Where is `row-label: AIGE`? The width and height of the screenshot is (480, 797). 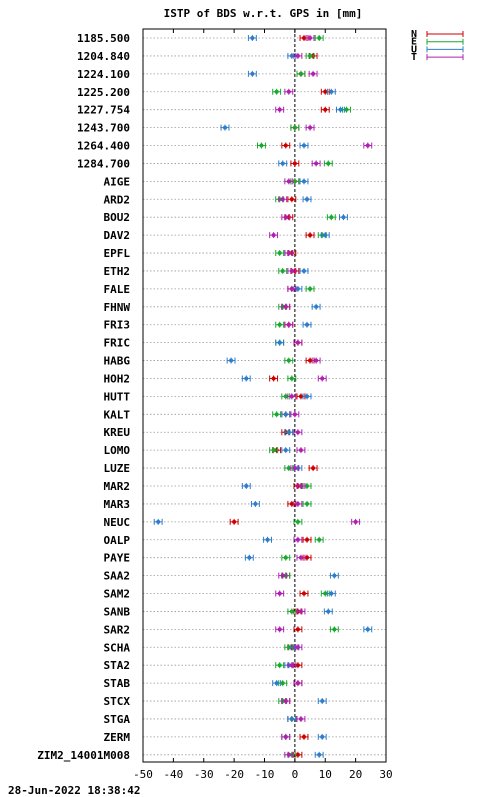
row-label: AIGE is located at coordinates (117, 181).